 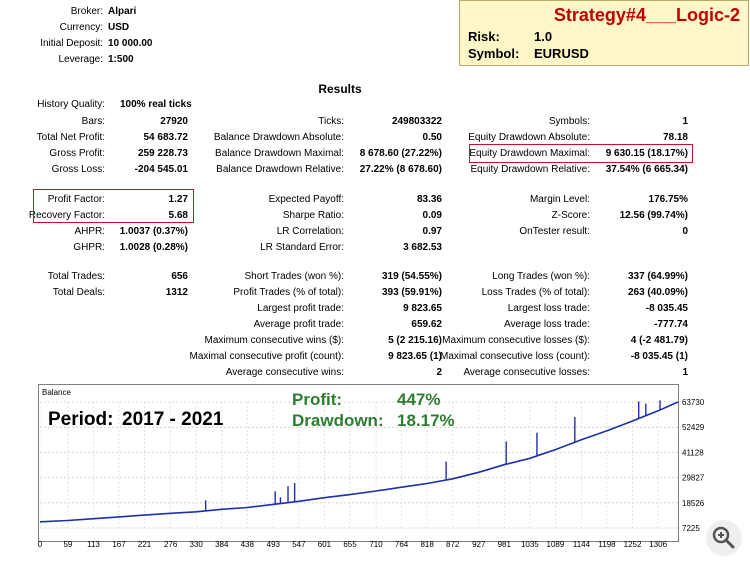 What do you see at coordinates (113, 206) in the screenshot?
I see `factors-highlight-box` at bounding box center [113, 206].